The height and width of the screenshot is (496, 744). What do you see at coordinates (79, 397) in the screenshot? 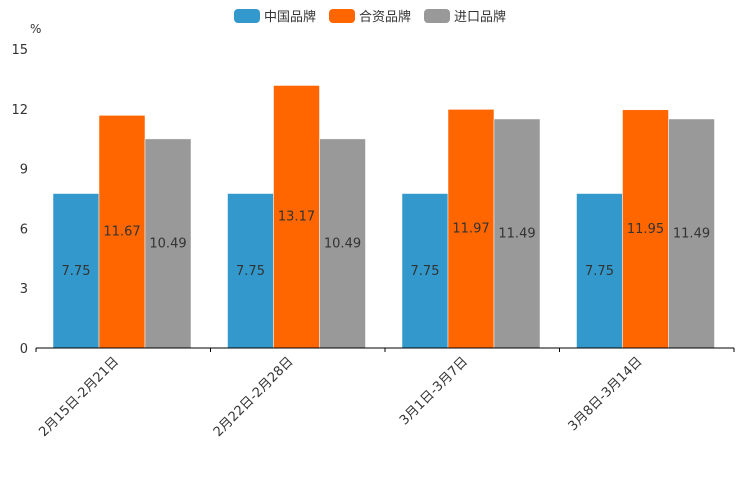
I see `x-category-label-1: 2月15日-2月21日` at bounding box center [79, 397].